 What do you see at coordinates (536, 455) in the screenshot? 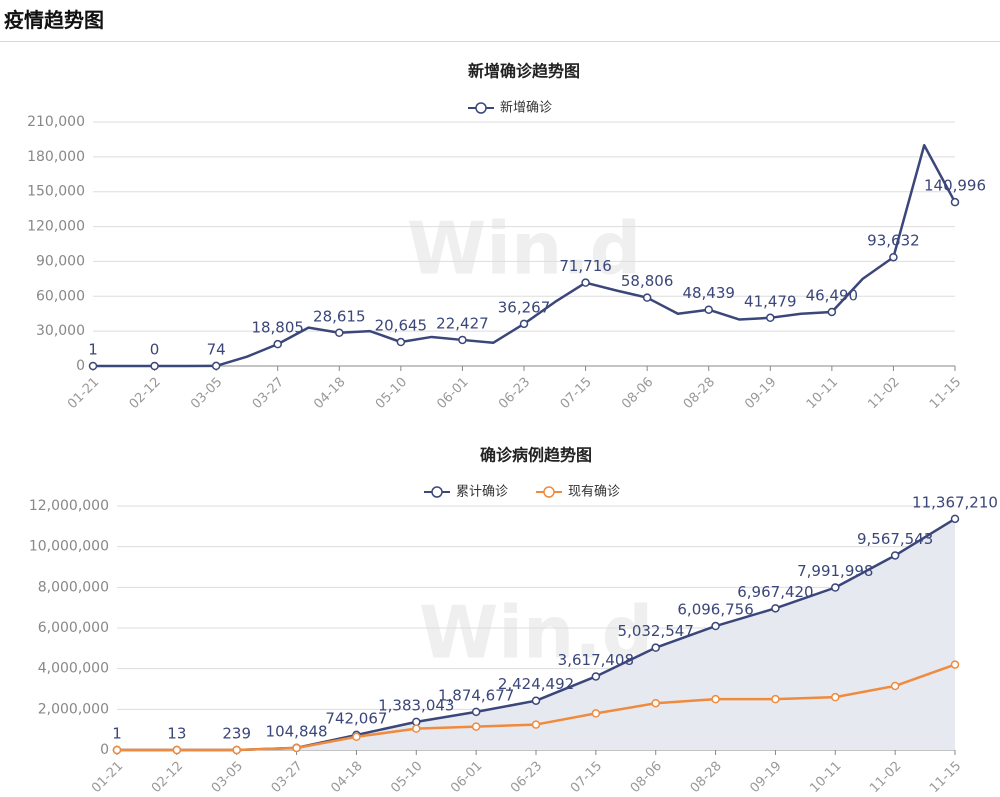
I see `chart-title: 确诊病例趋势图` at bounding box center [536, 455].